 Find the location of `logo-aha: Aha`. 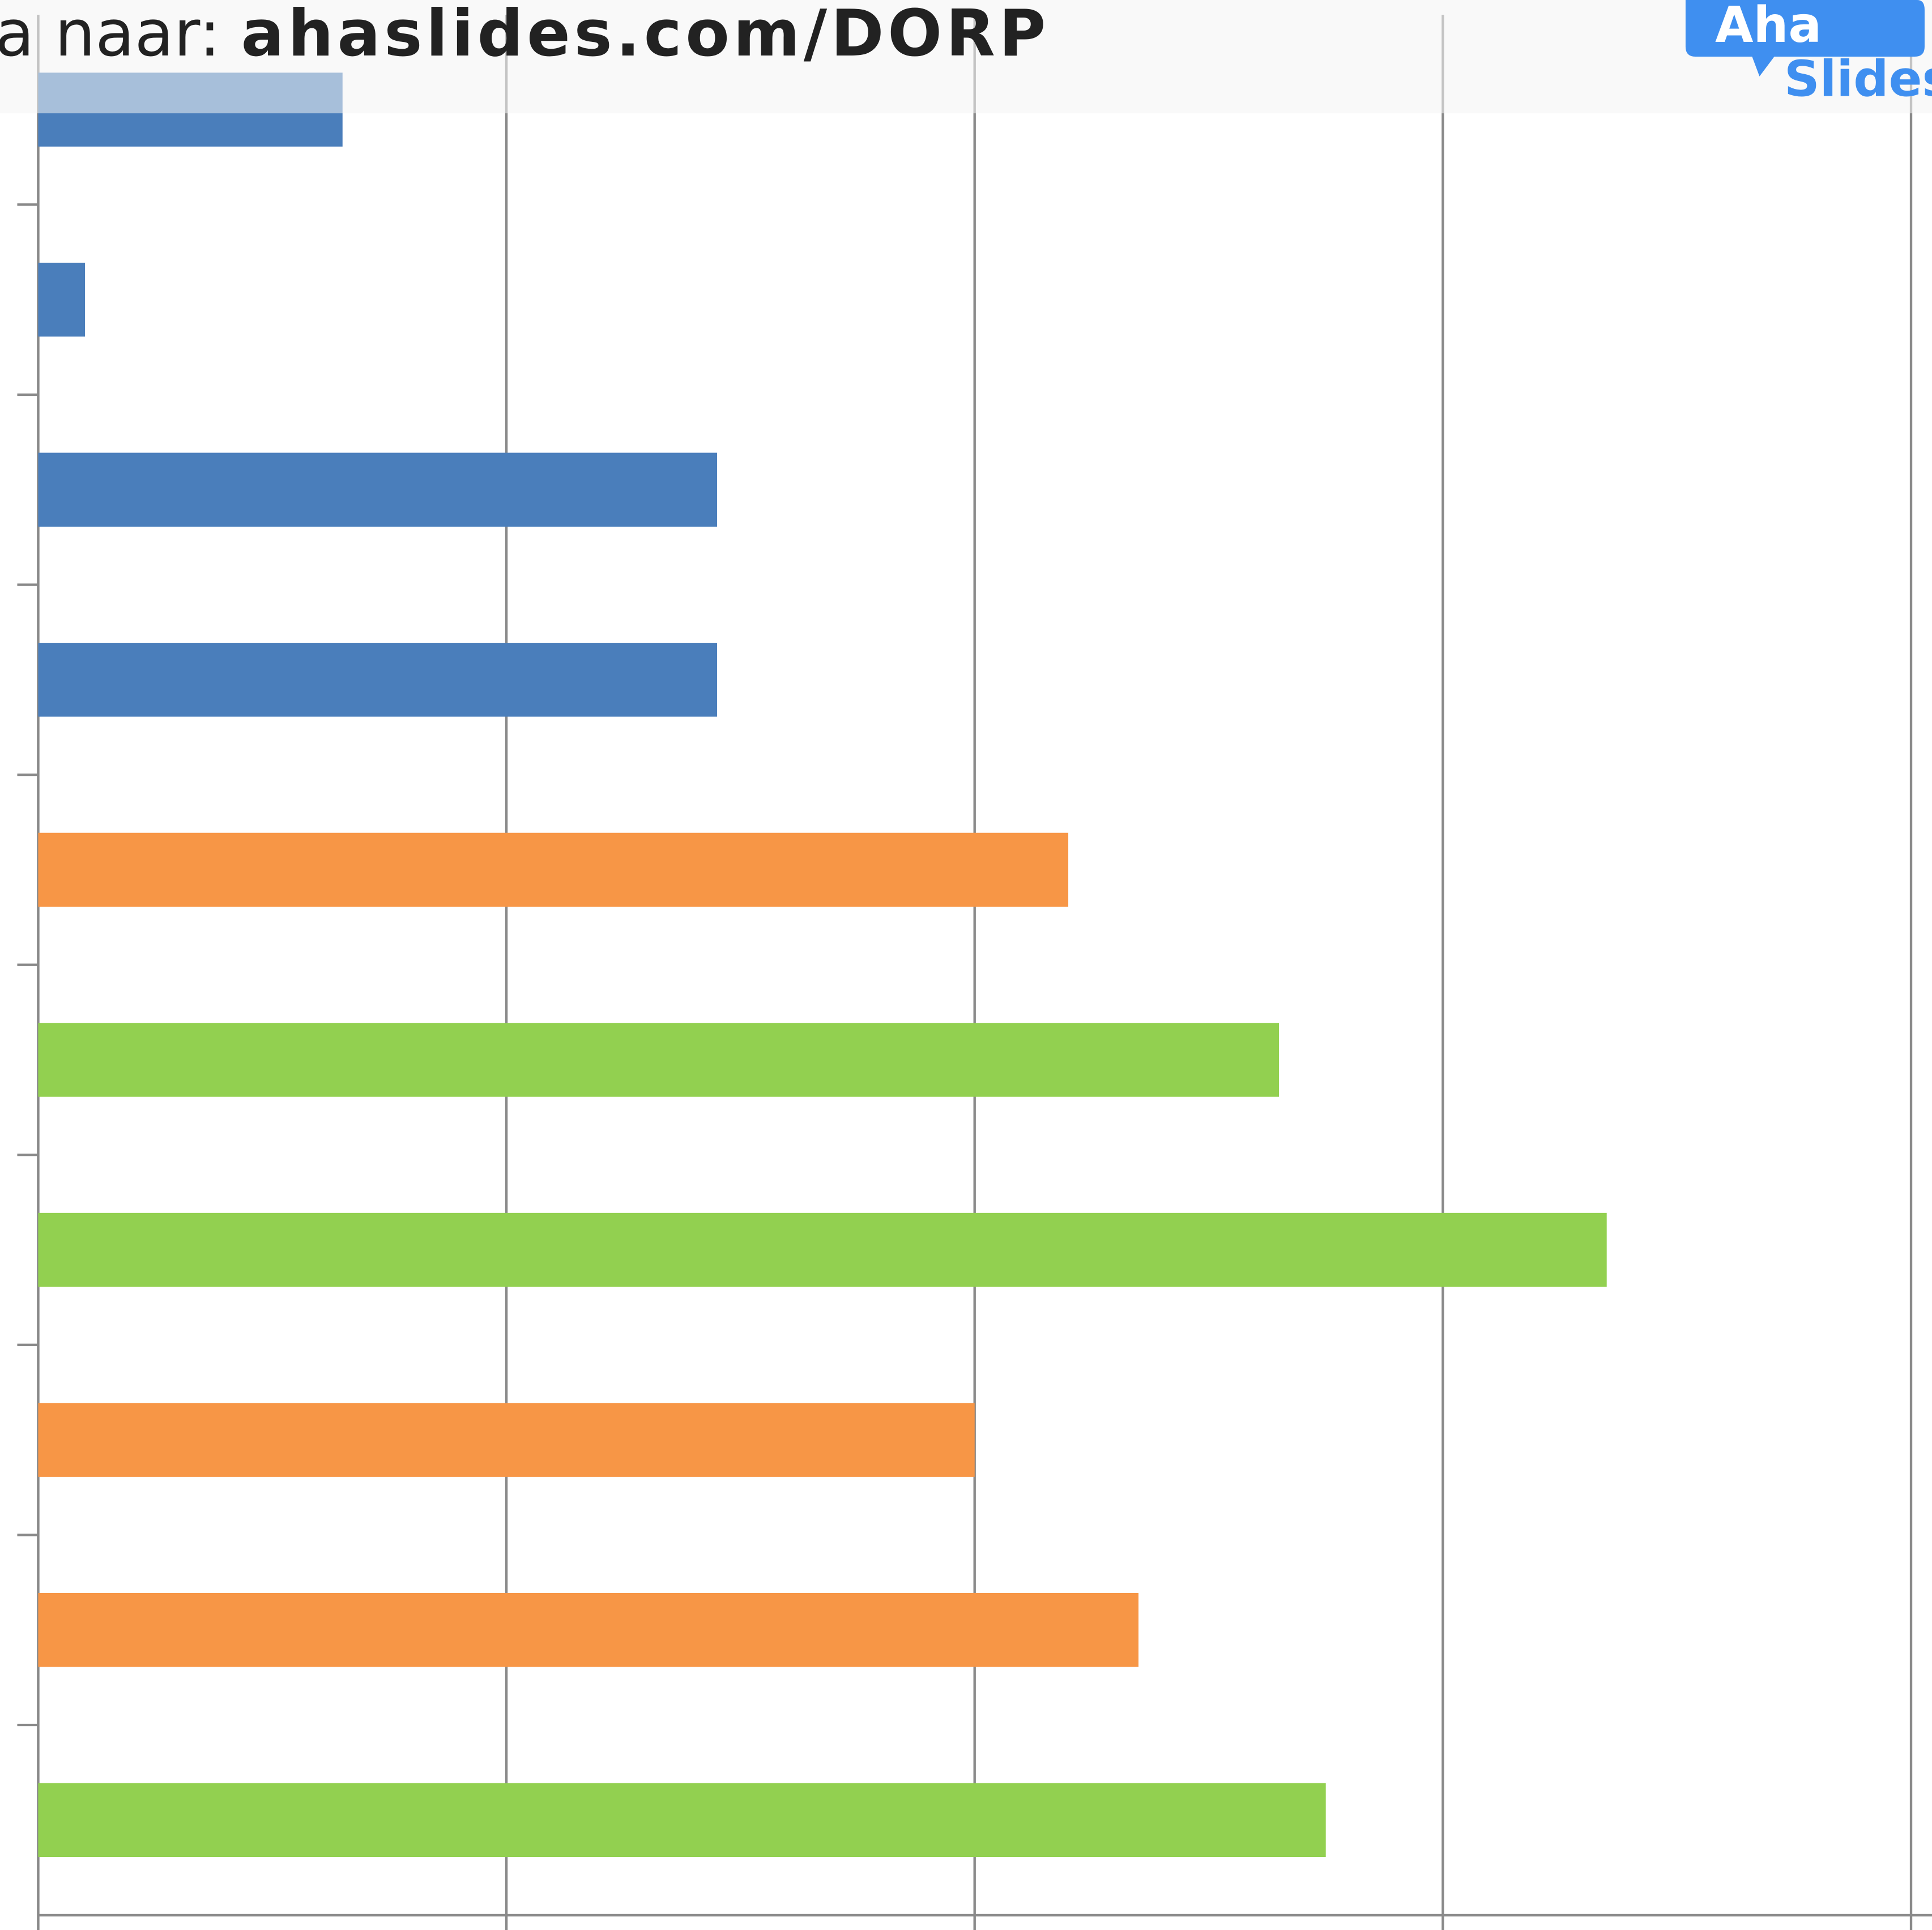

logo-aha: Aha is located at coordinates (1768, 27).